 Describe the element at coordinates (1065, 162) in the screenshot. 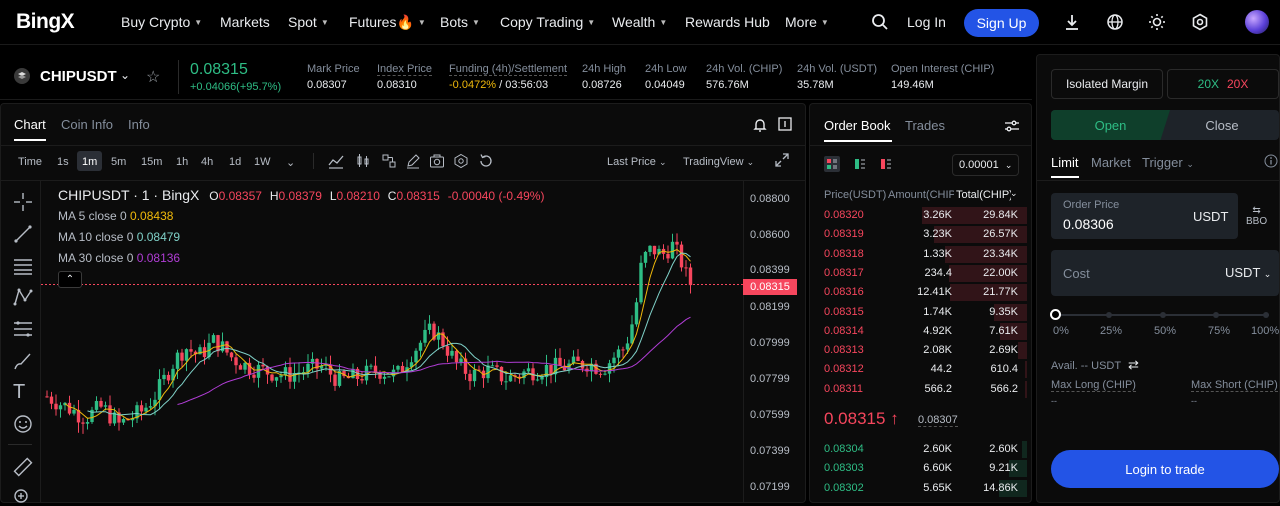

I see `order-type-limit: Limit` at that location.